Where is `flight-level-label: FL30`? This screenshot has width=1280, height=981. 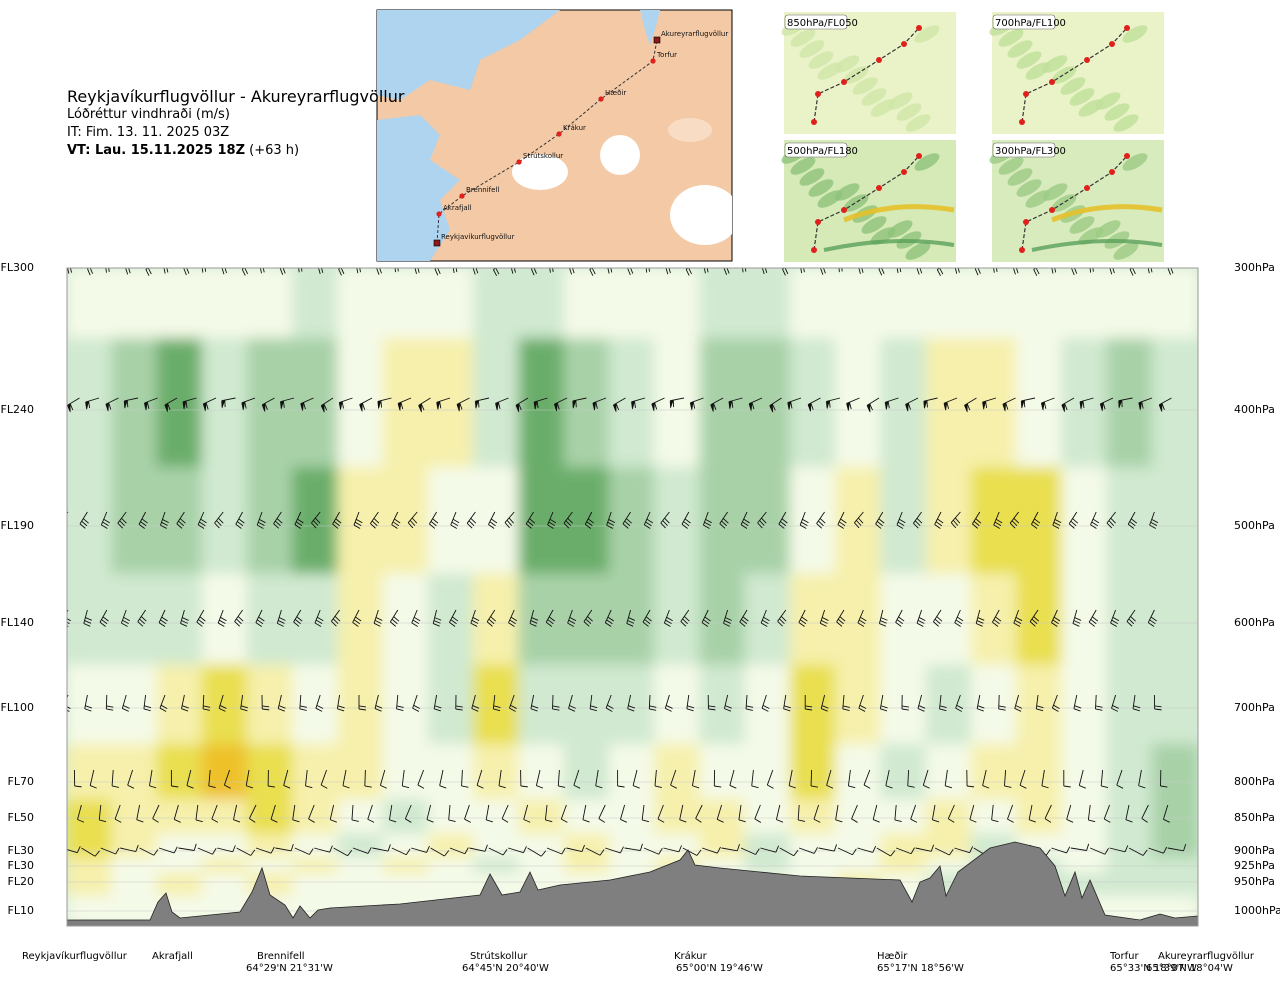
flight-level-label: FL30 is located at coordinates (20, 850).